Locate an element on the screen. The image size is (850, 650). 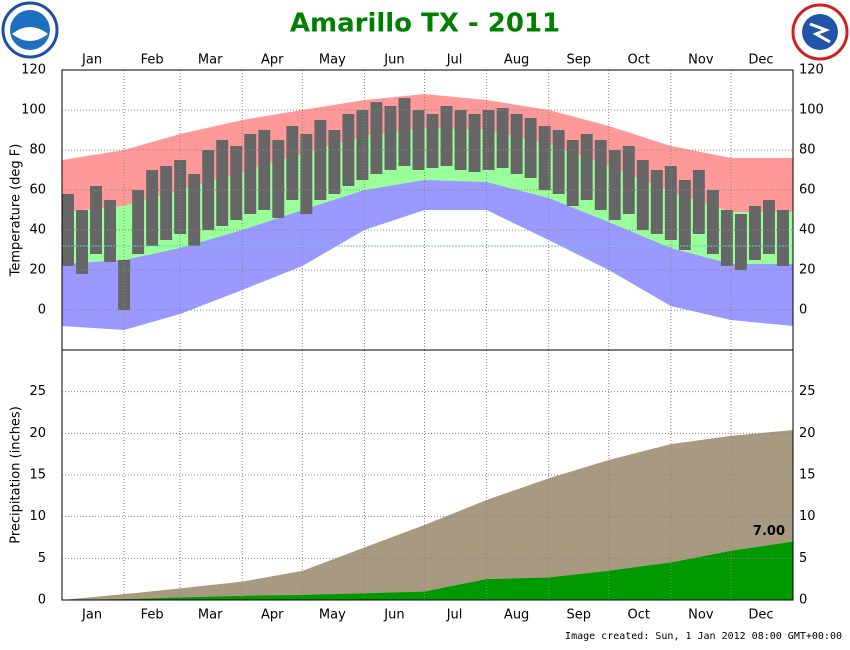
nws-logo is located at coordinates (820, 32).